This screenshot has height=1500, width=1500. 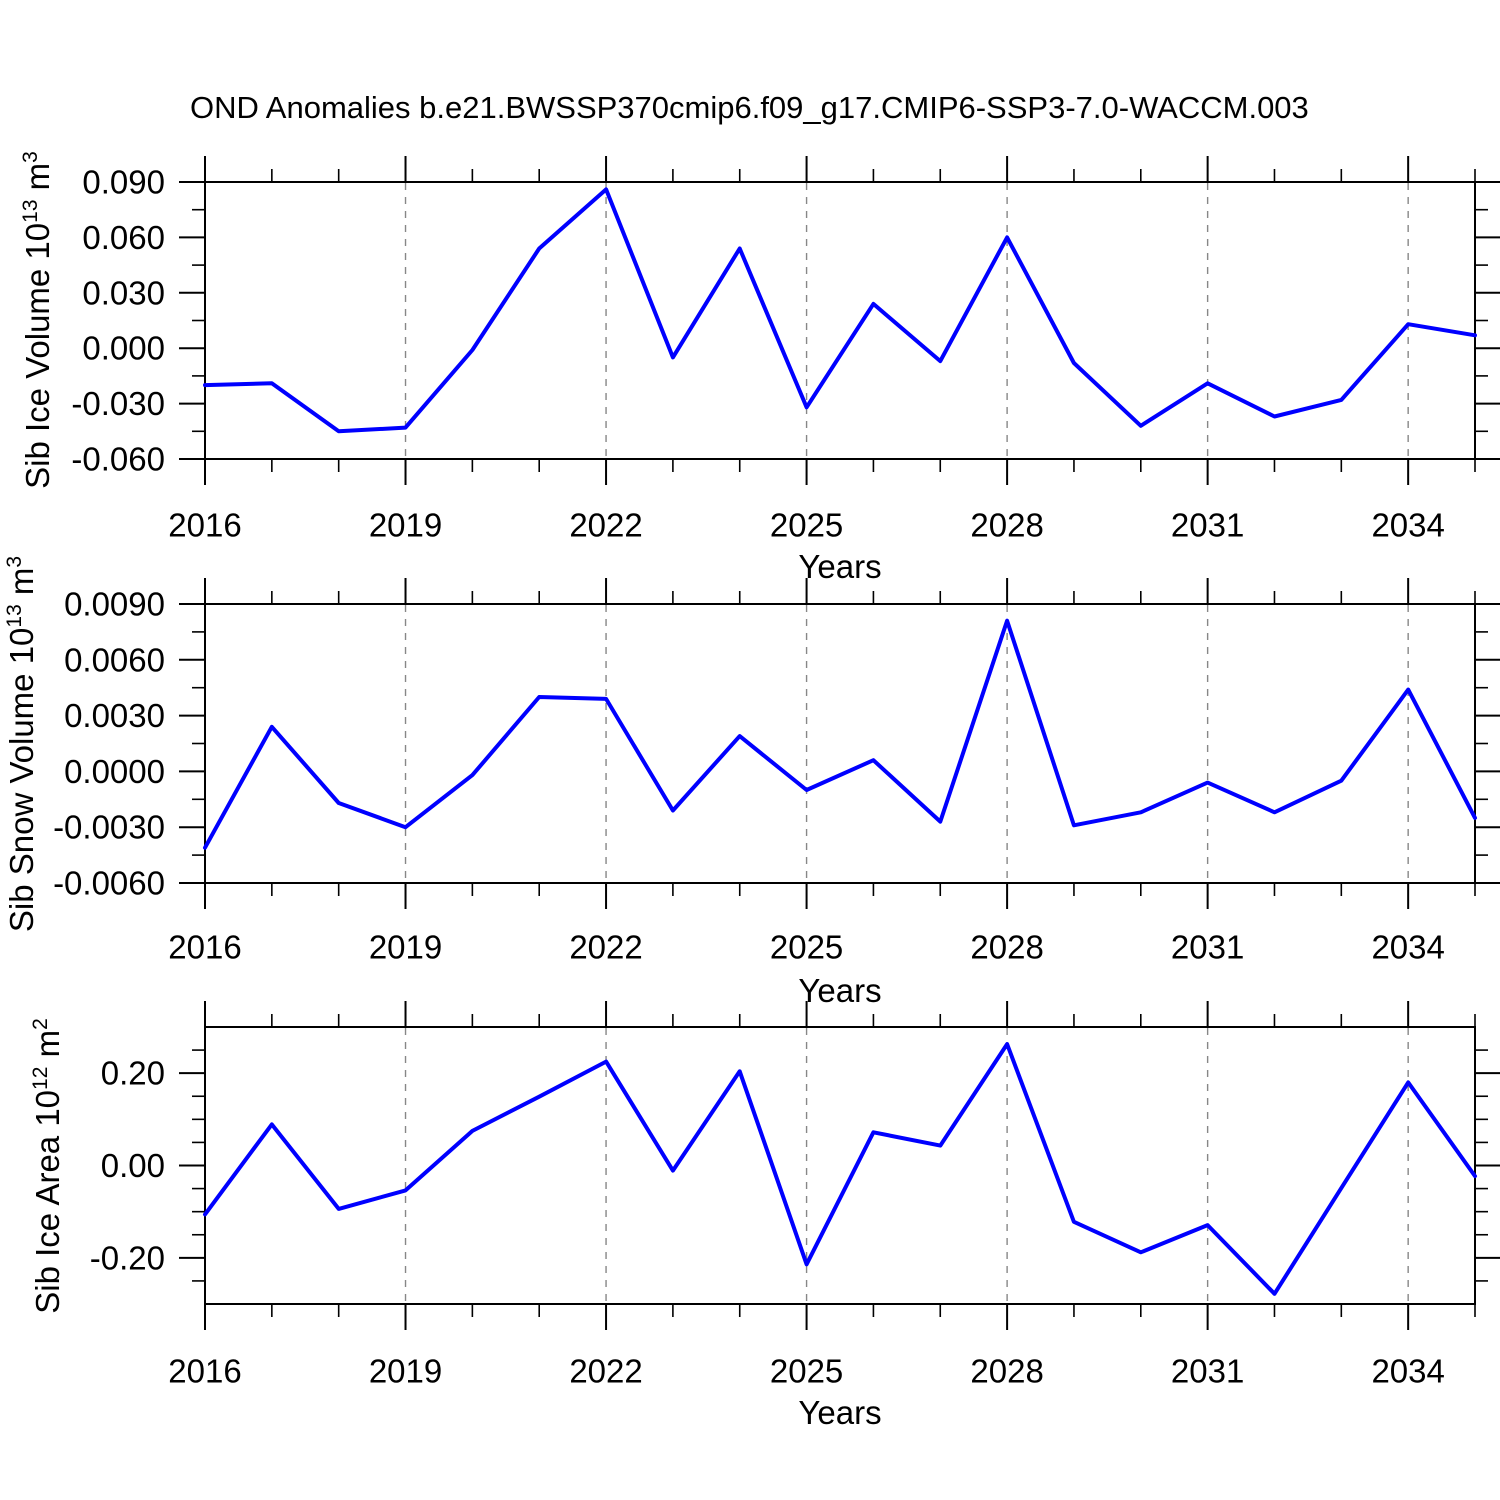 What do you see at coordinates (114, 715) in the screenshot?
I see `y-tick-label: 0.0030` at bounding box center [114, 715].